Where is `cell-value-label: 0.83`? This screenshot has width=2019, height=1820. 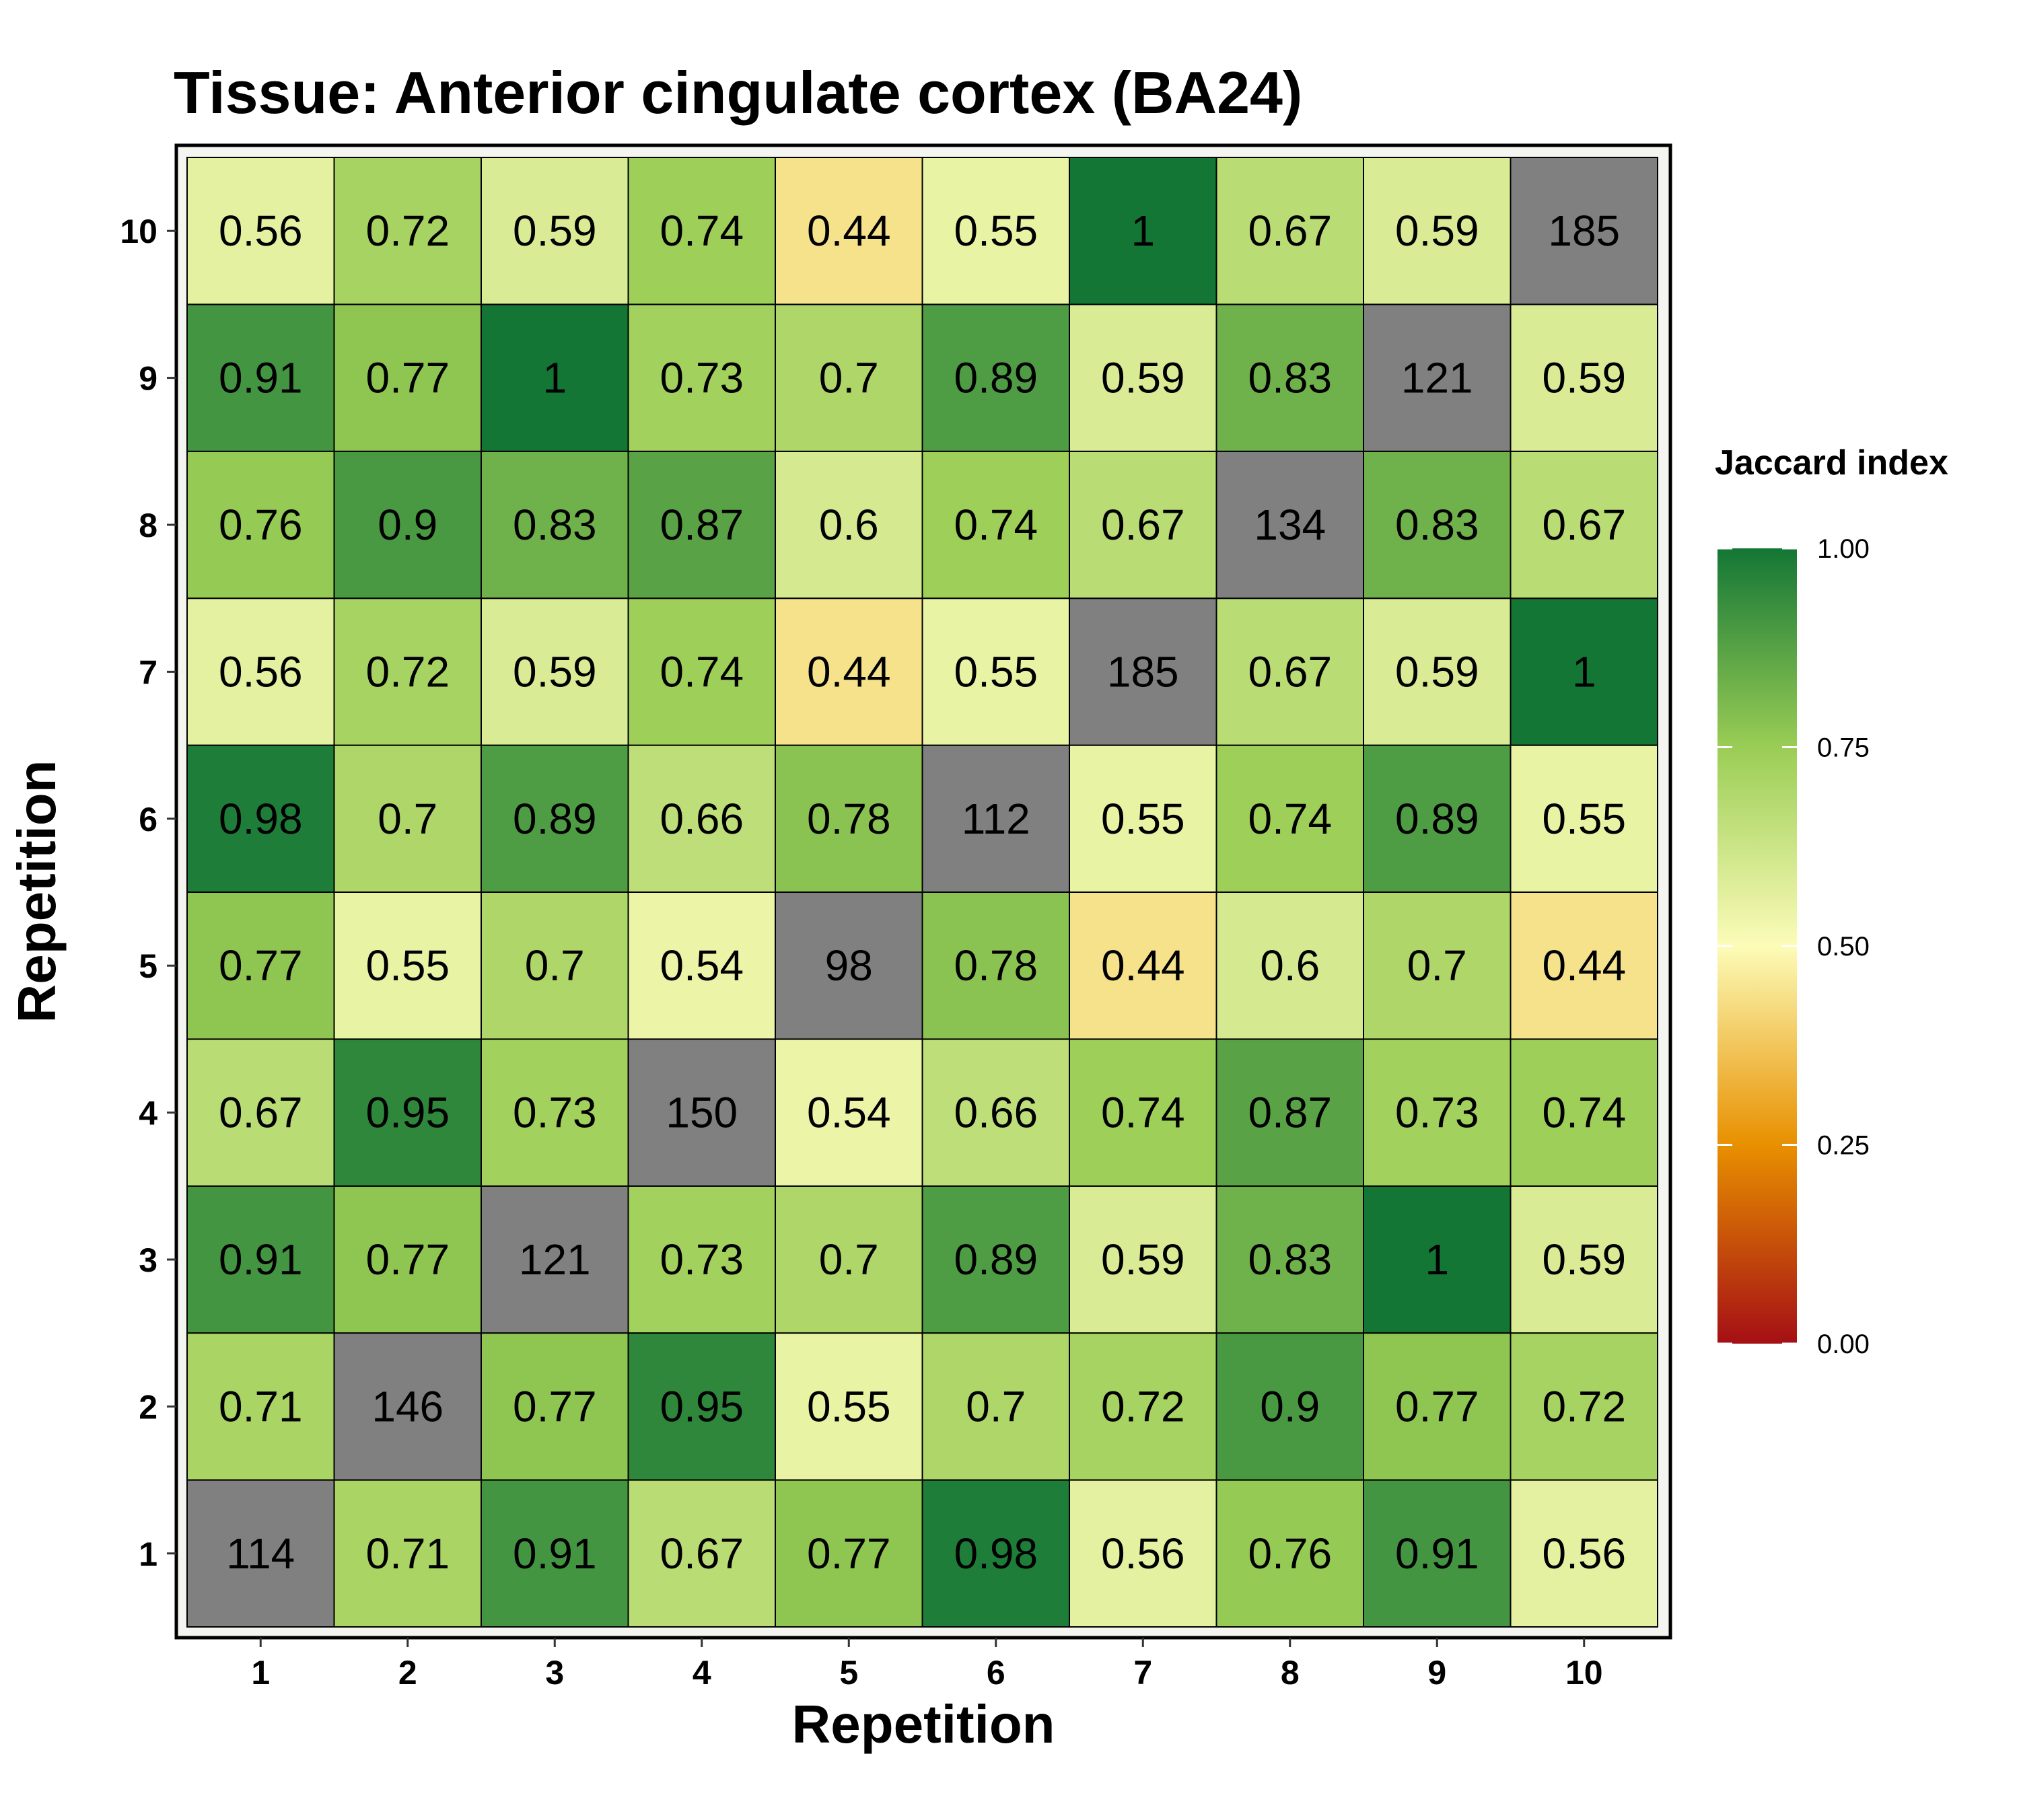
cell-value-label: 0.83 is located at coordinates (1290, 1259).